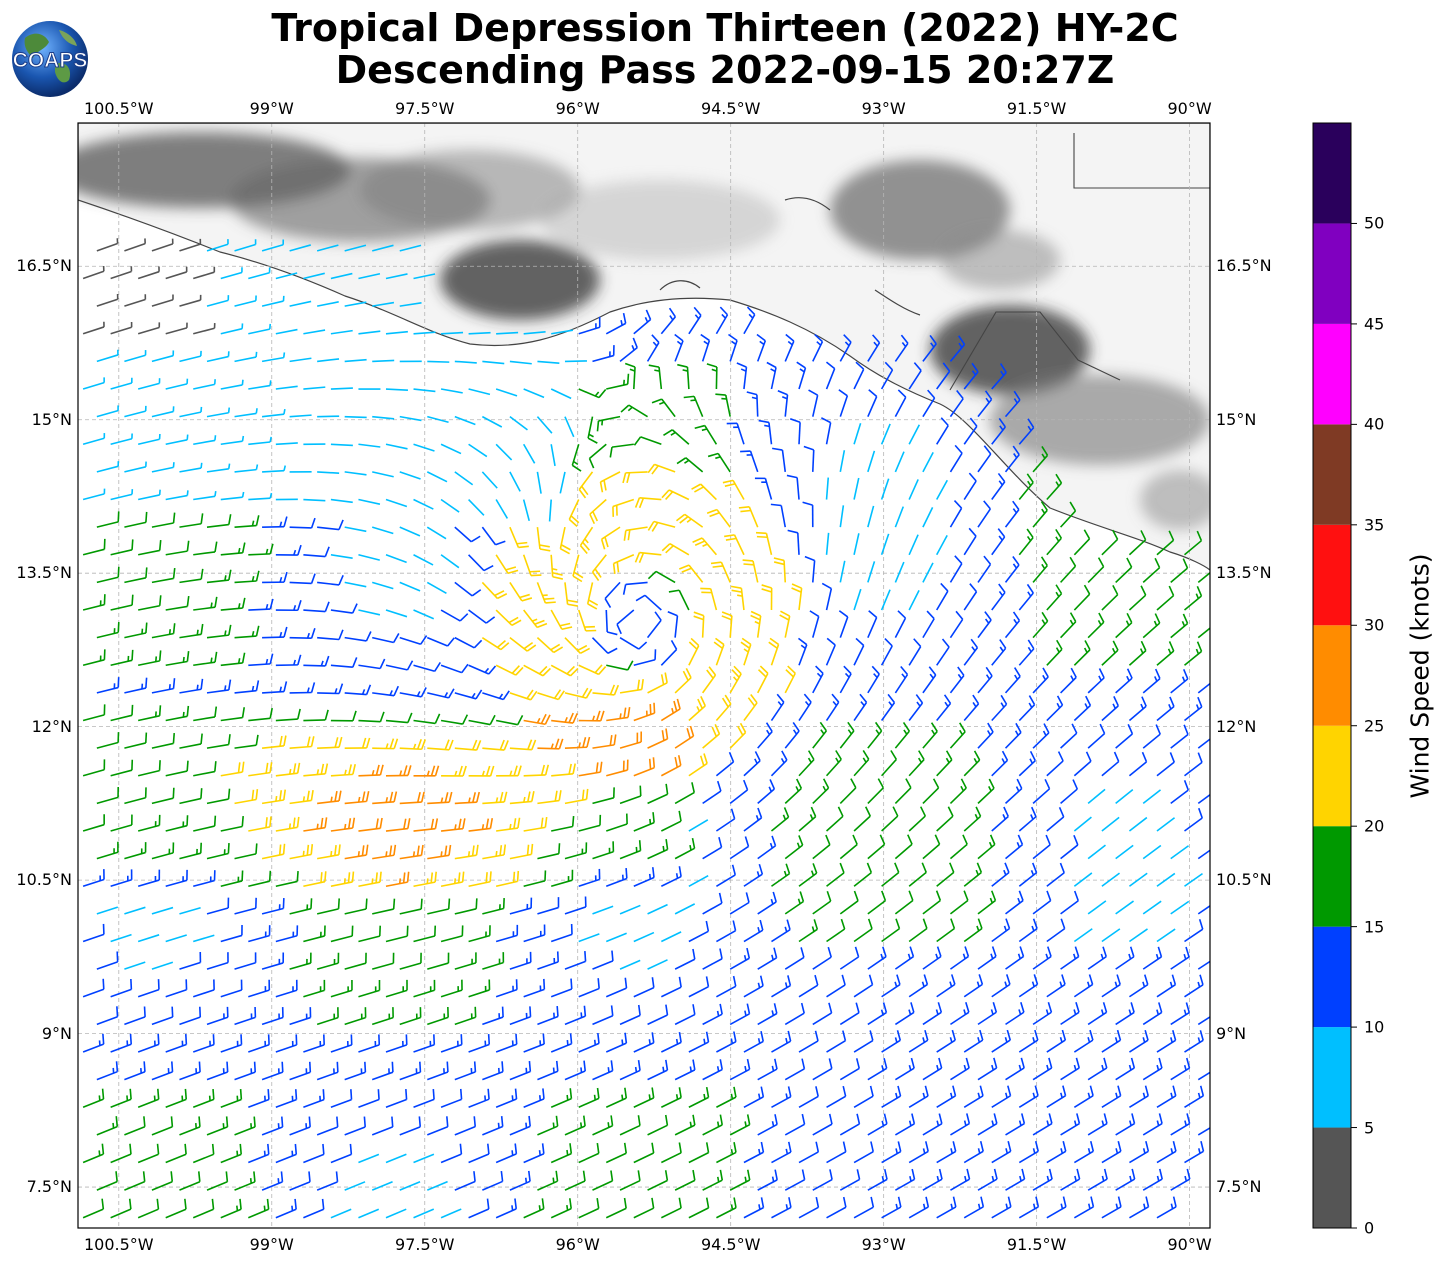 This screenshot has width=1450, height=1264. Describe the element at coordinates (1374, 625) in the screenshot. I see `colorbar-tick-label: 30` at that location.